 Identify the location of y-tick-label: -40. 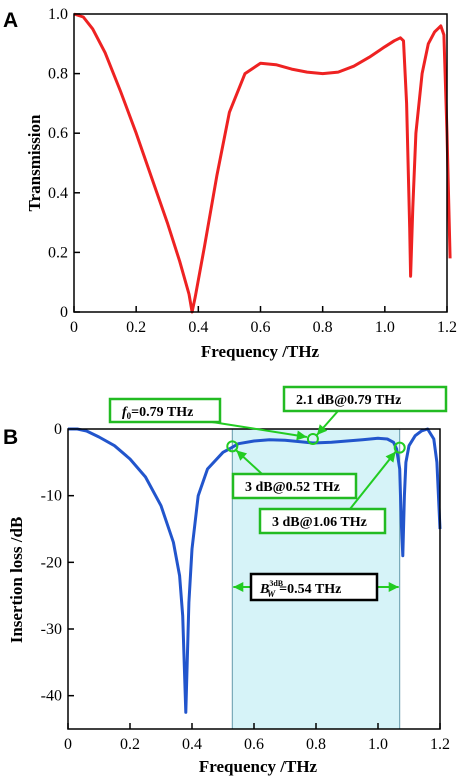
(51, 696).